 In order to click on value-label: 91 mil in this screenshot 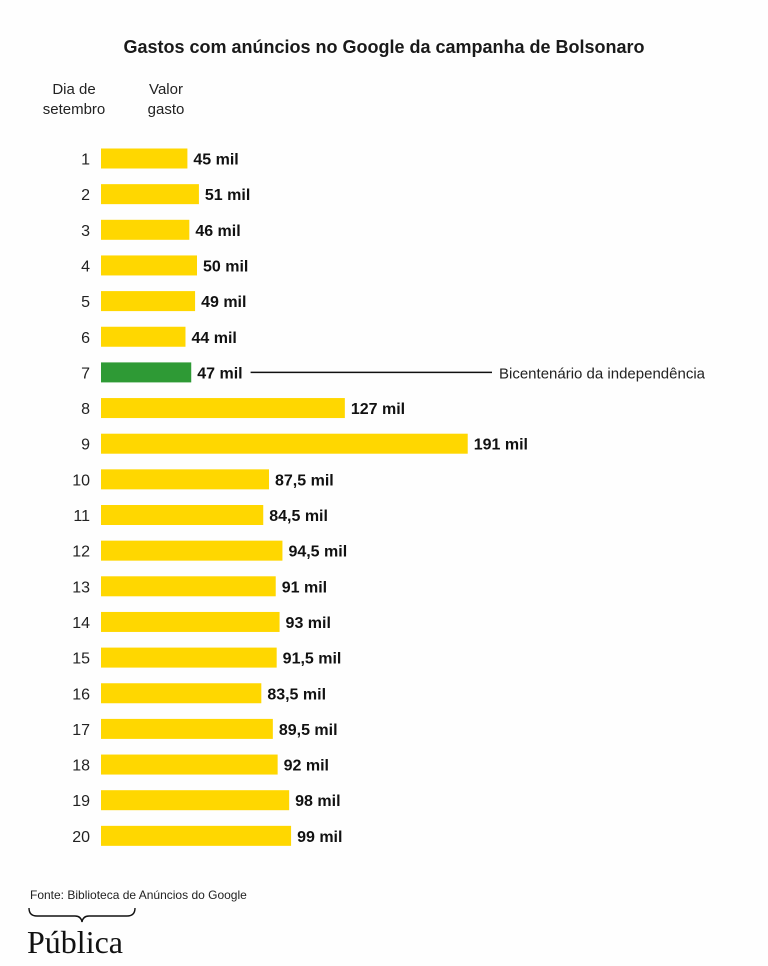, I will do `click(304, 587)`.